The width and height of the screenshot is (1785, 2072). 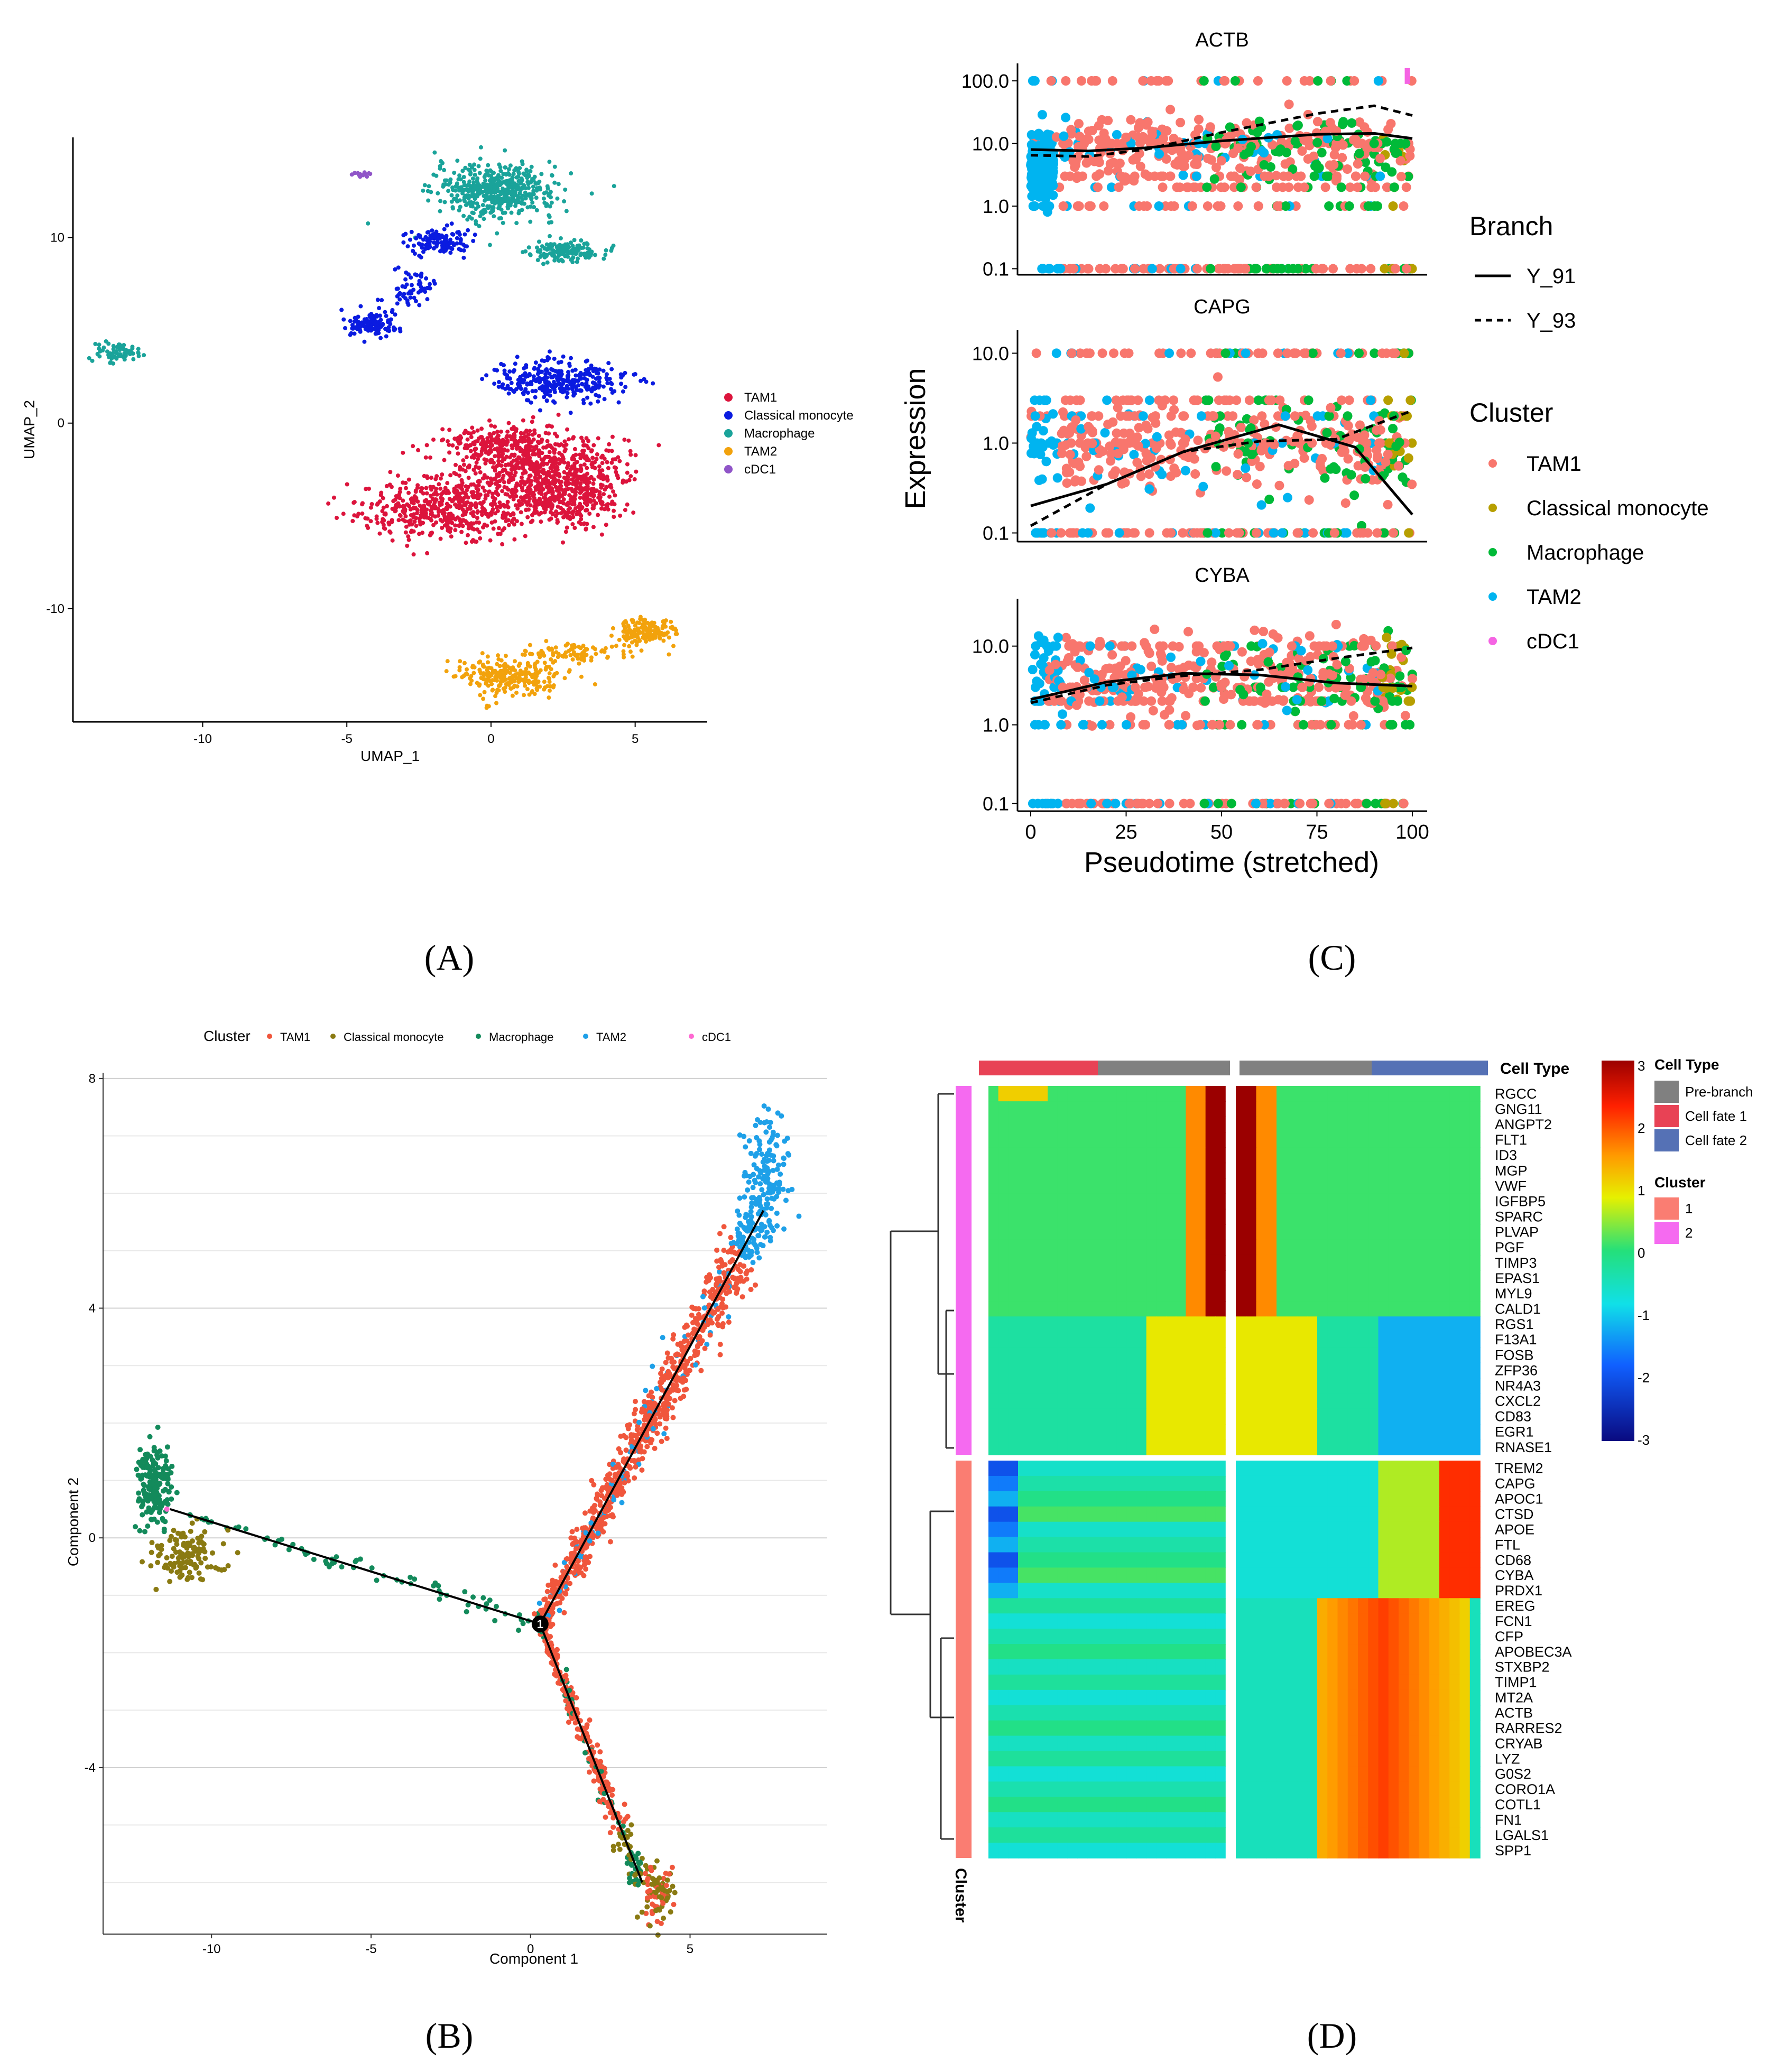 I want to click on umap-legend-swatch, so click(x=728, y=433).